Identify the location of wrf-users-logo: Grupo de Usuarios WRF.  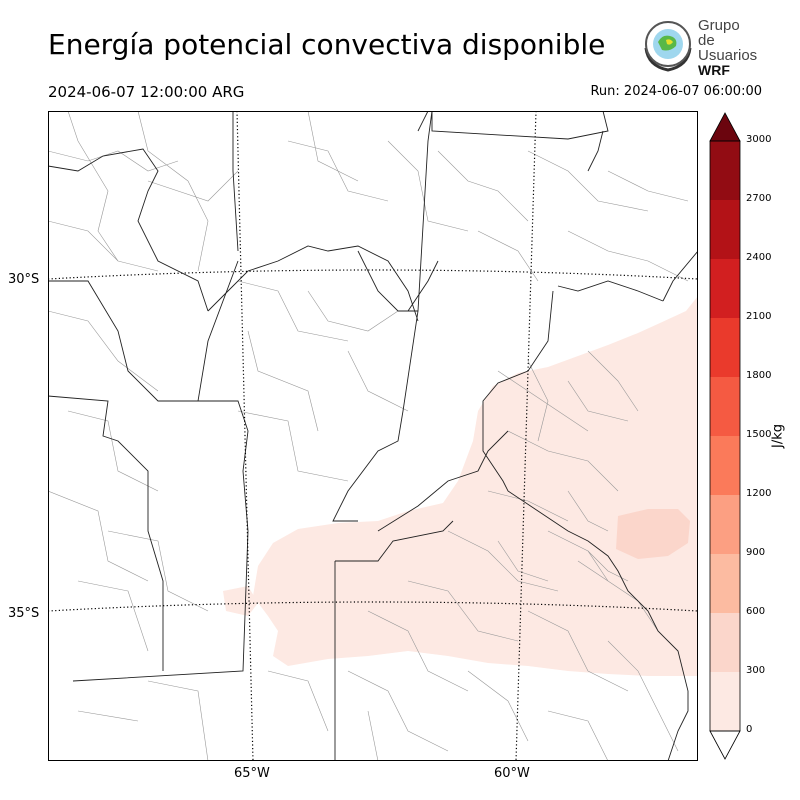
(700, 48).